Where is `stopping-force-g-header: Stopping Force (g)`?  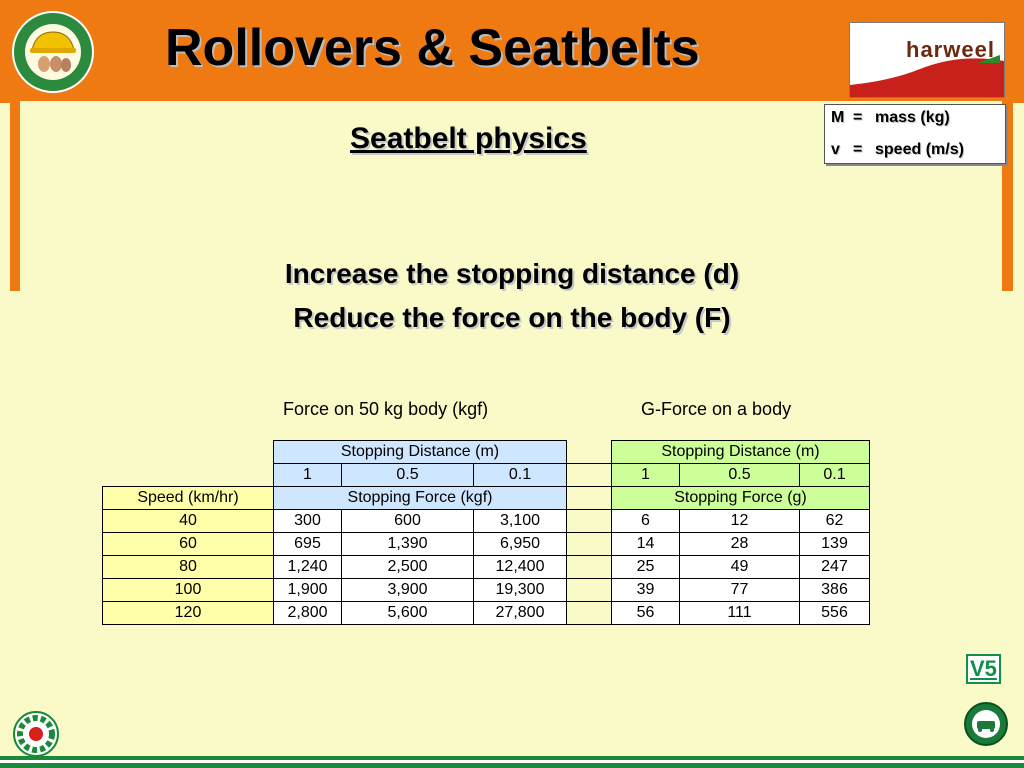
stopping-force-g-header: Stopping Force (g) is located at coordinates (740, 498).